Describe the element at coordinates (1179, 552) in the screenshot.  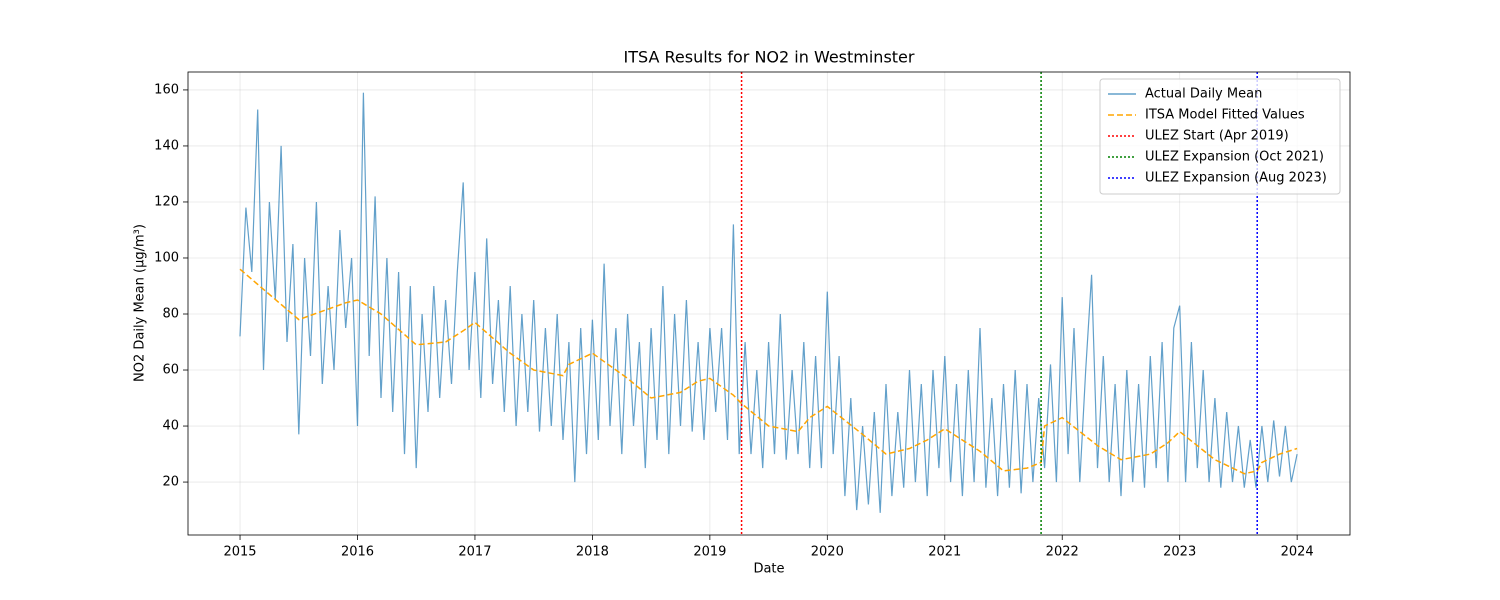
I see `x-tick-label: 2023` at that location.